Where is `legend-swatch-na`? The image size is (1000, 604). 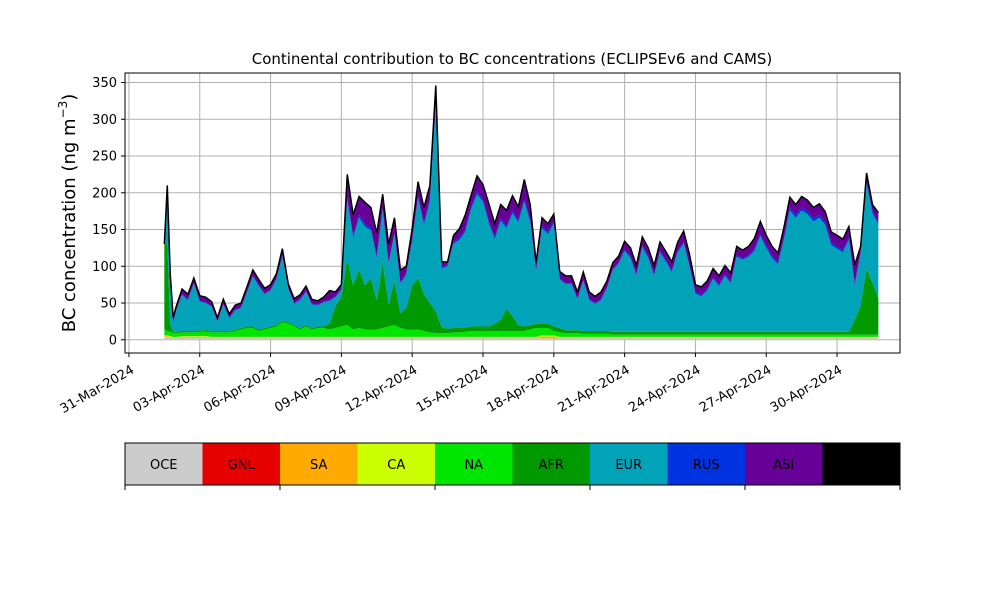
legend-swatch-na is located at coordinates (474, 464).